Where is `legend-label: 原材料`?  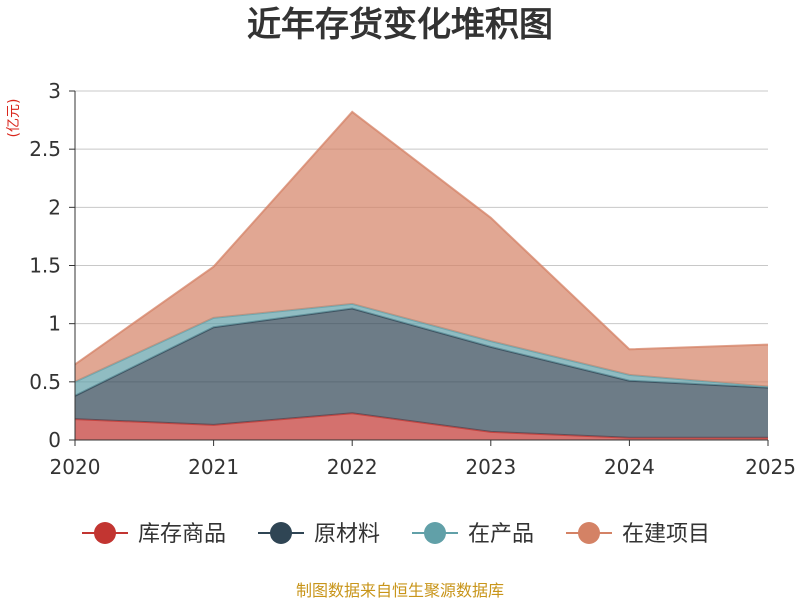
legend-label: 原材料 is located at coordinates (347, 534).